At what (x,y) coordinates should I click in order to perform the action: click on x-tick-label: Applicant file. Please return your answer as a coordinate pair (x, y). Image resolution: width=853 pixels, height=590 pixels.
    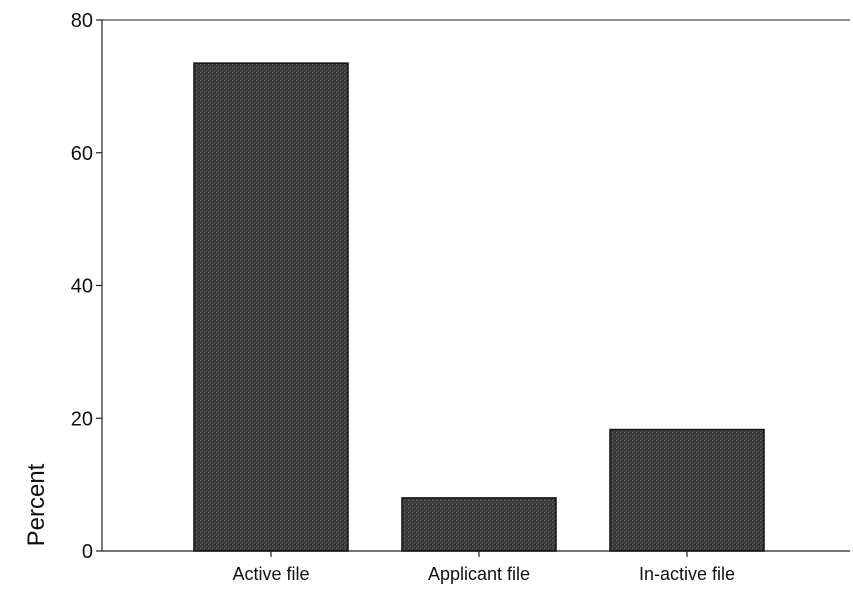
    Looking at the image, I should click on (479, 574).